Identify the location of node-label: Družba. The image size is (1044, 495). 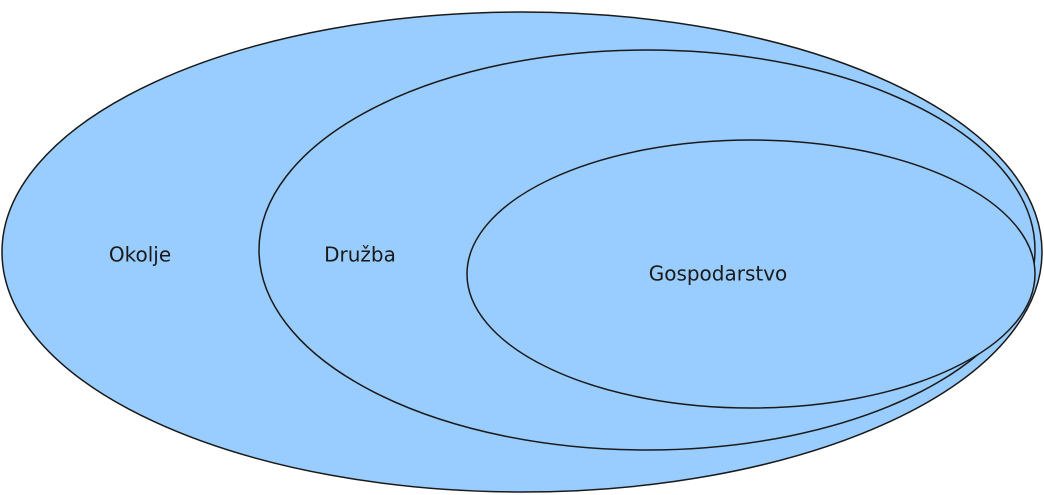
(360, 255).